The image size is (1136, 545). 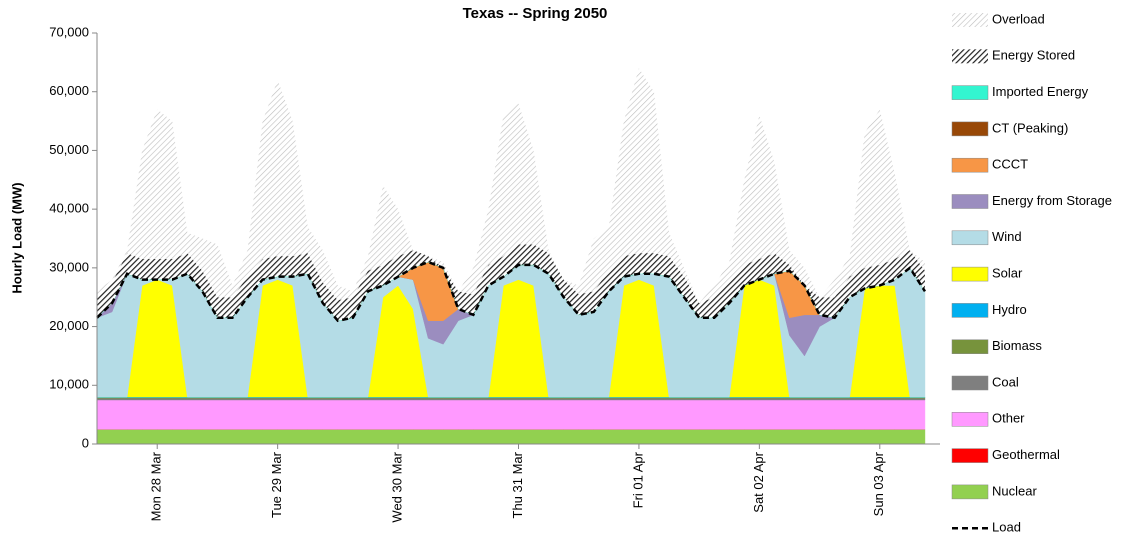 What do you see at coordinates (758, 481) in the screenshot?
I see `x-tick-label: Sat 02 Apr` at bounding box center [758, 481].